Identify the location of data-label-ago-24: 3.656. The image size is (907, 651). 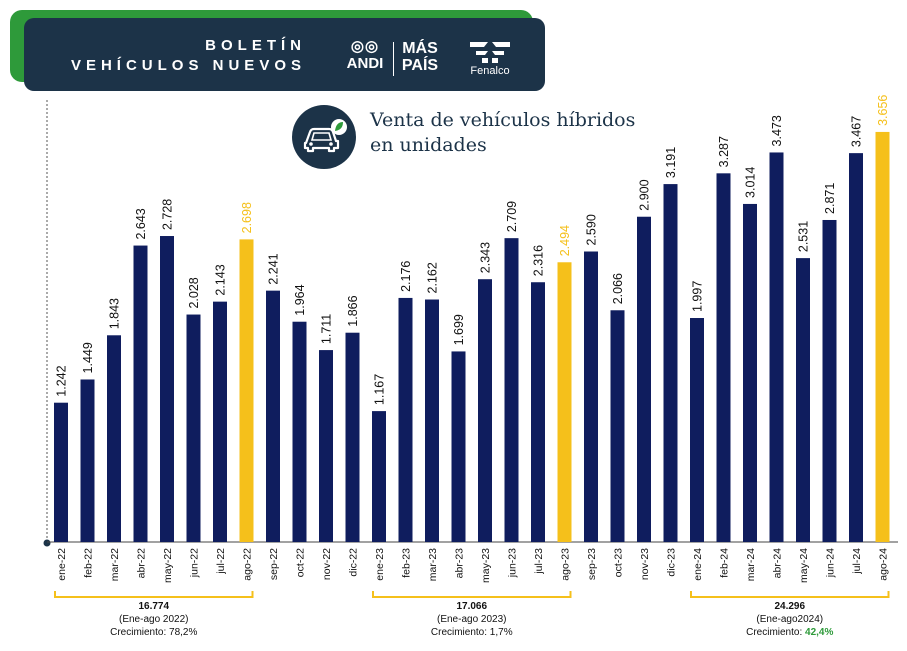
(883, 110).